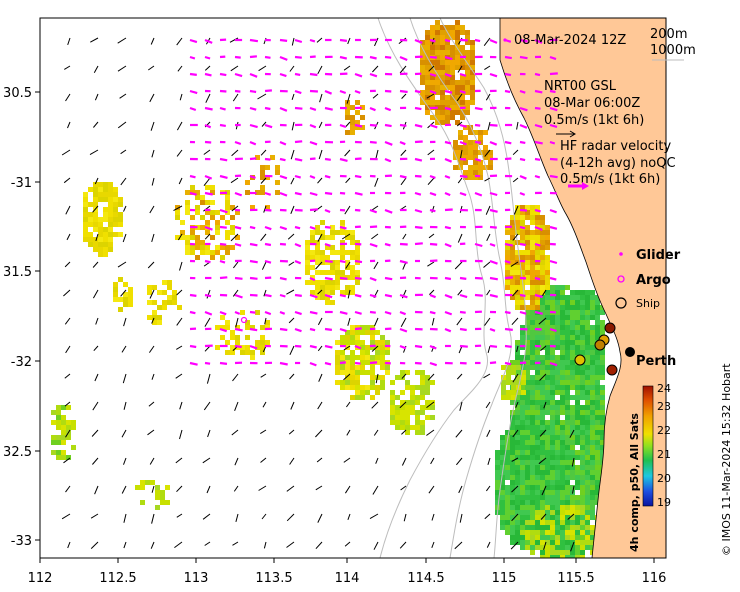 The width and height of the screenshot is (740, 592). Describe the element at coordinates (653, 280) in the screenshot. I see `legend-argo-label: Argo` at that location.